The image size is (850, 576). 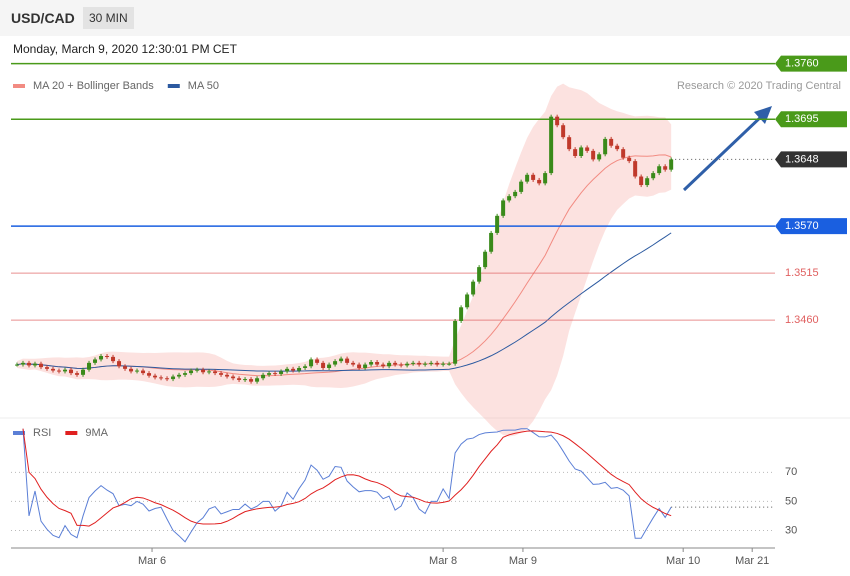 I want to click on x-tick-label: Mar 9, so click(x=523, y=561).